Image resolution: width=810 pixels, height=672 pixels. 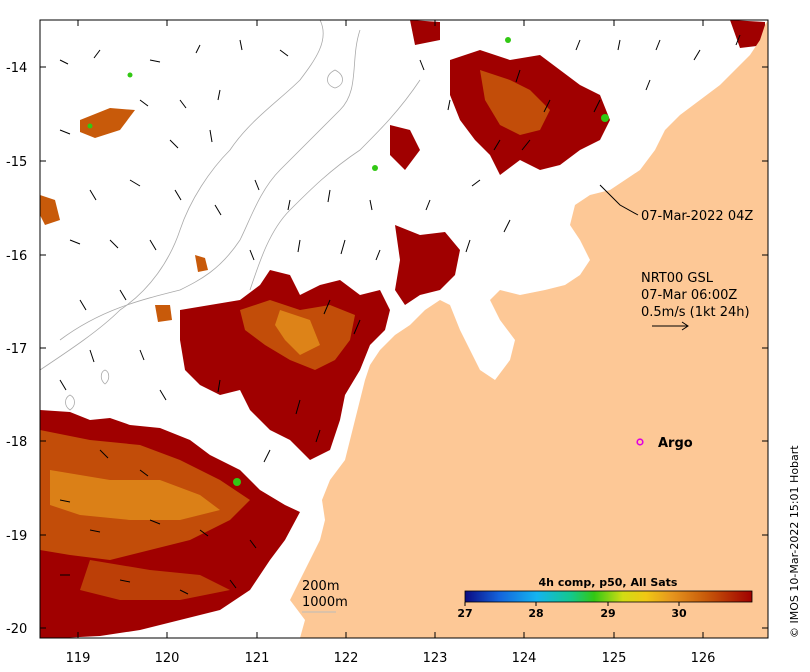 I want to click on pass-time-leader, so click(x=619, y=200).